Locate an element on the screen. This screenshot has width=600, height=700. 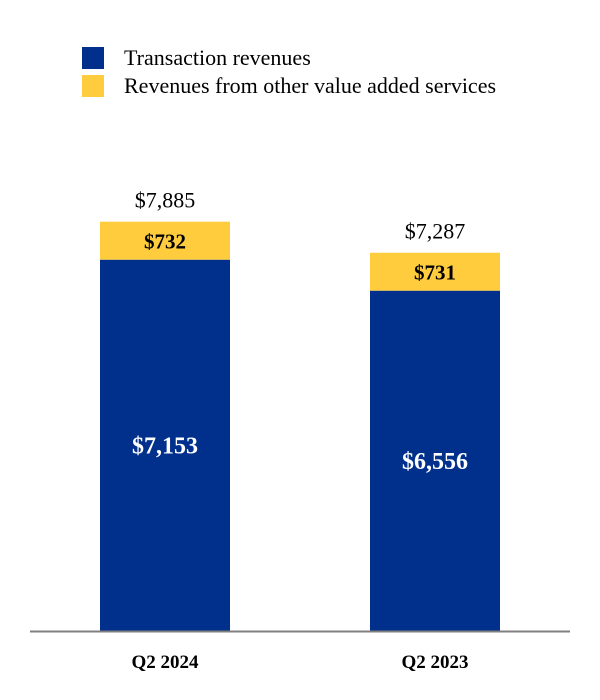
data-label-transaction: $6,556 is located at coordinates (435, 462).